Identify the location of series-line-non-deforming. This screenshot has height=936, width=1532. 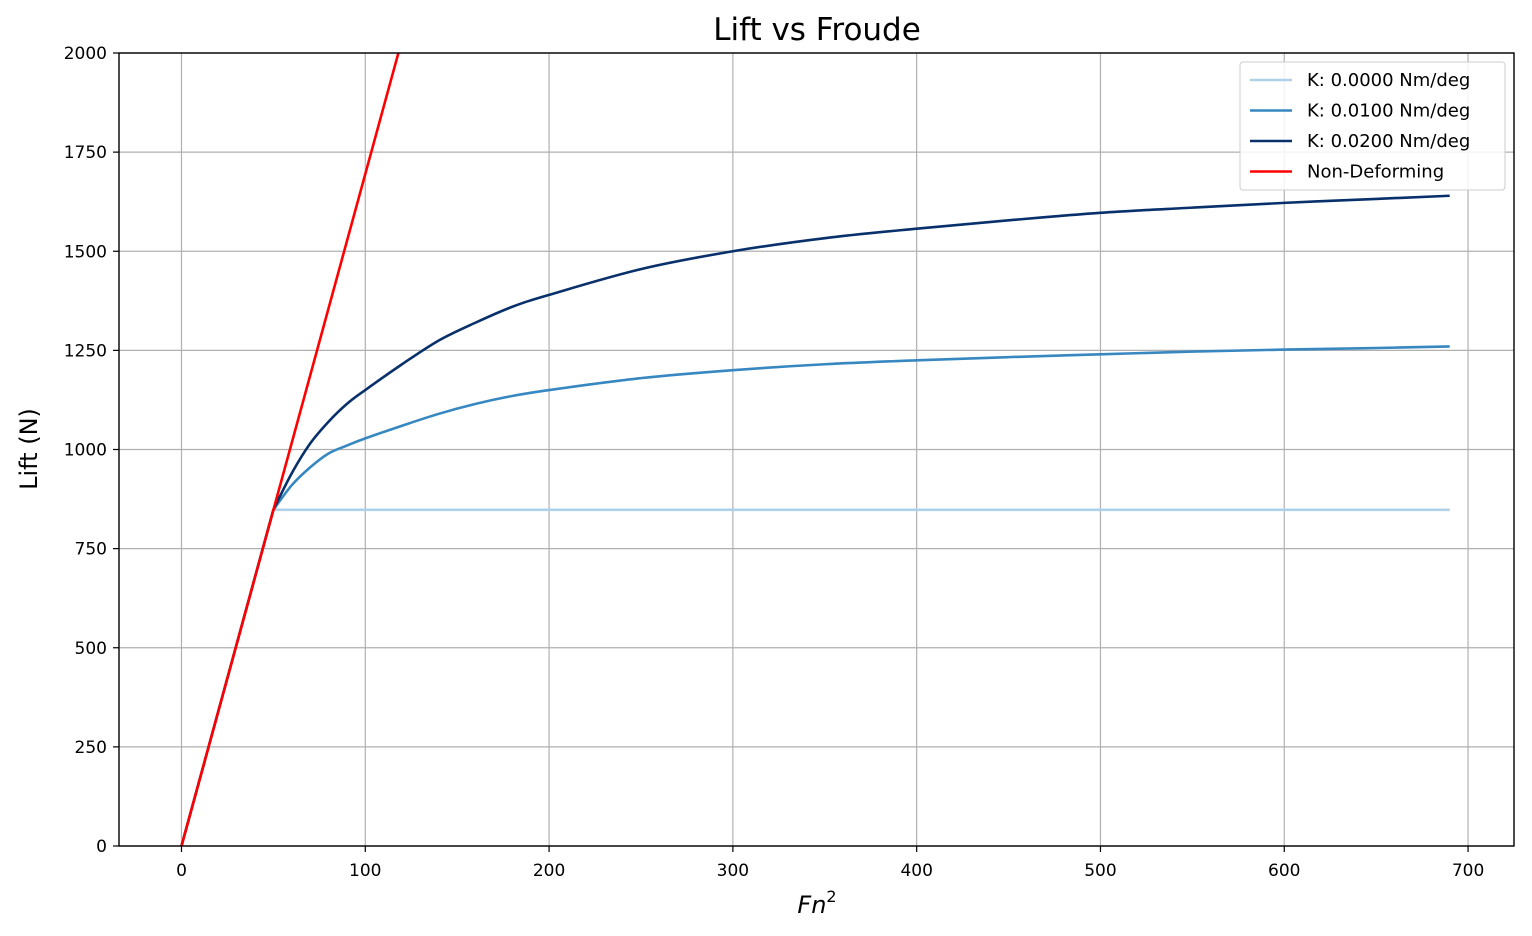
(290, 449).